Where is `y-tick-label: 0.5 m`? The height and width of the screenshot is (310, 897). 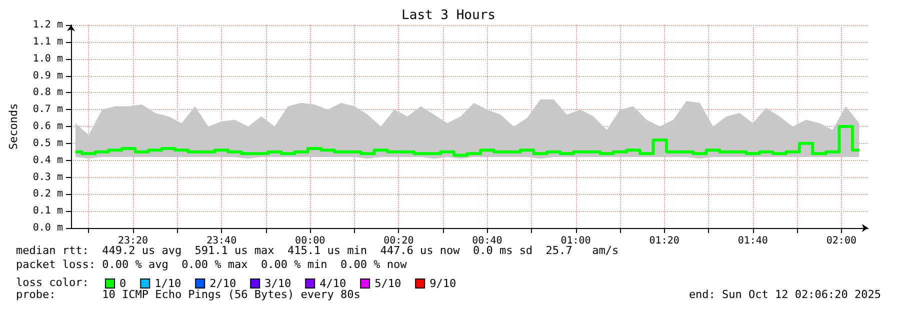
y-tick-label: 0.5 m is located at coordinates (47, 143).